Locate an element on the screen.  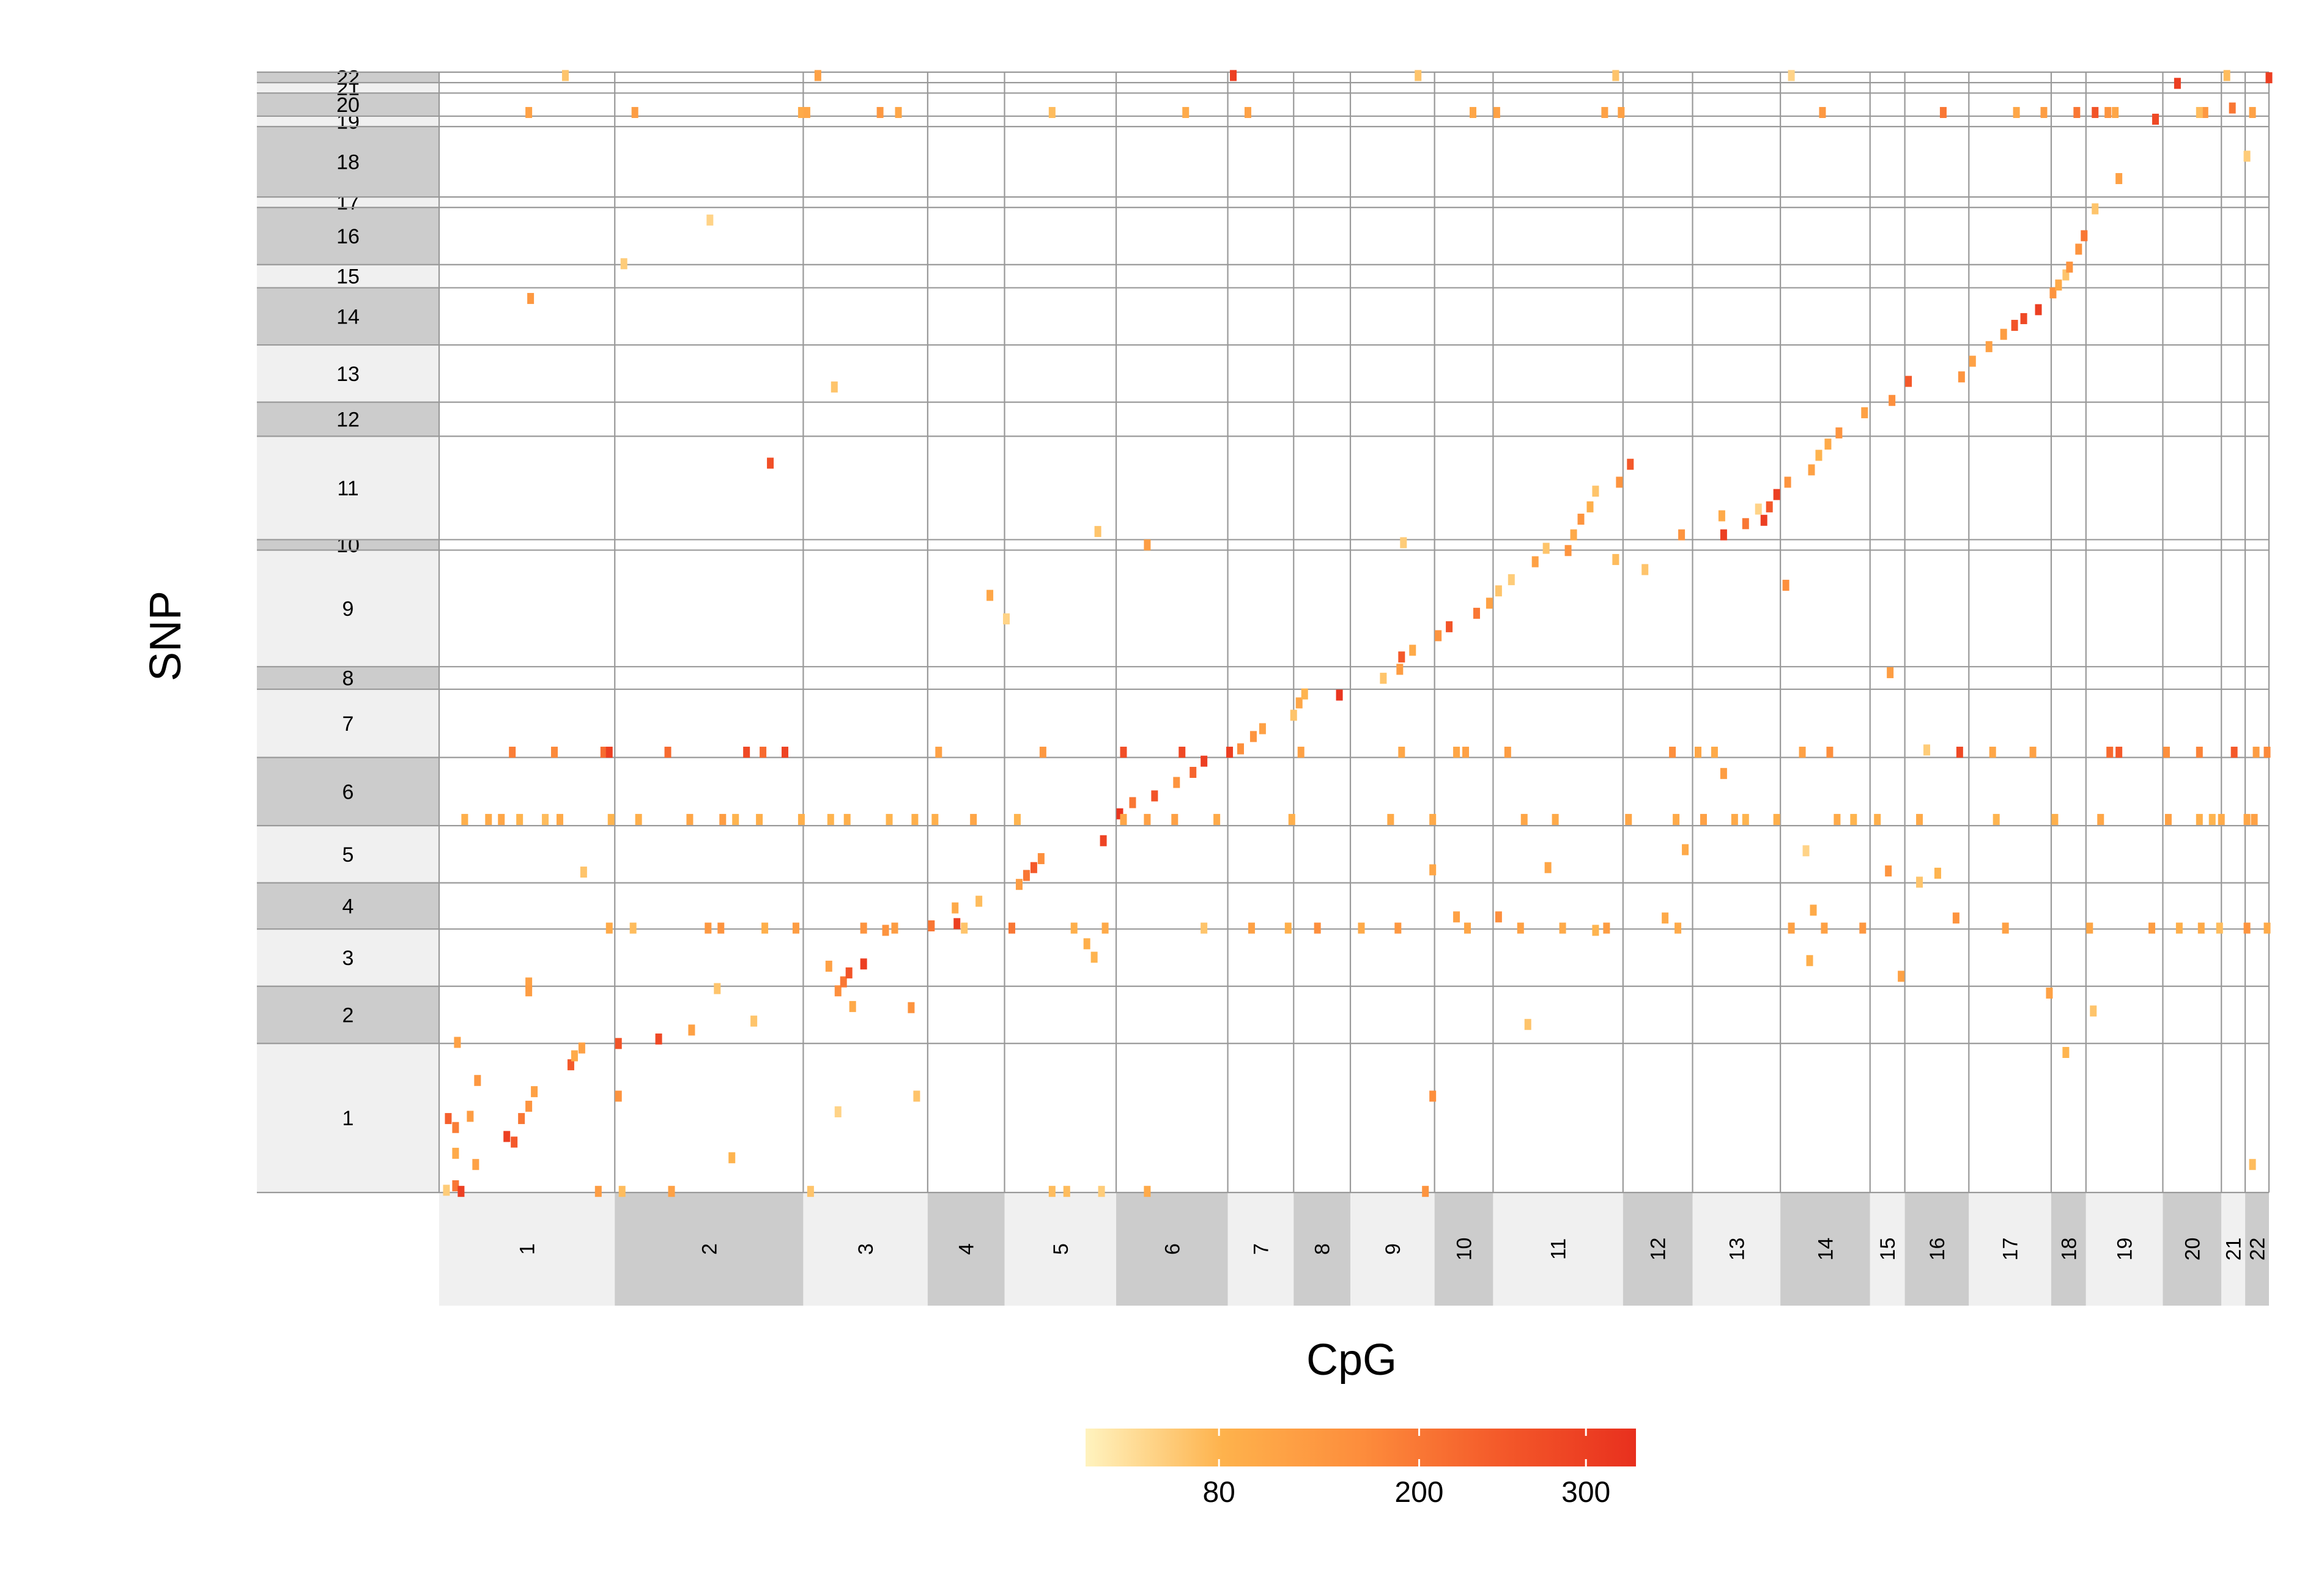
snp-chrom-label: 8 is located at coordinates (348, 679).